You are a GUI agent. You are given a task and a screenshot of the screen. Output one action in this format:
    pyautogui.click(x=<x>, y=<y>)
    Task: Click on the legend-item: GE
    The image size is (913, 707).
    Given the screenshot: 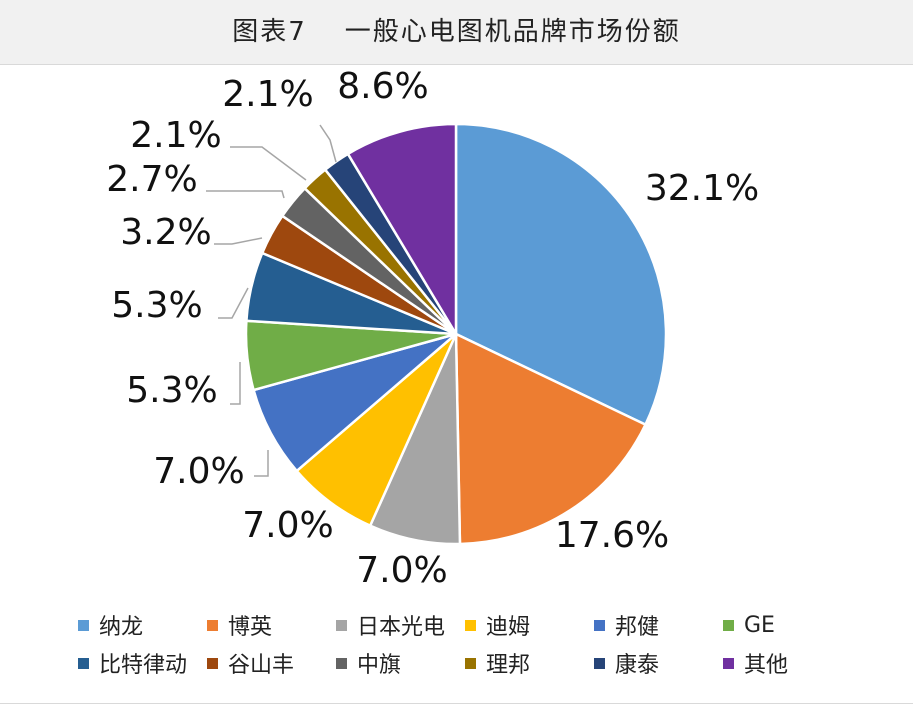 What is the action you would take?
    pyautogui.click(x=787, y=625)
    